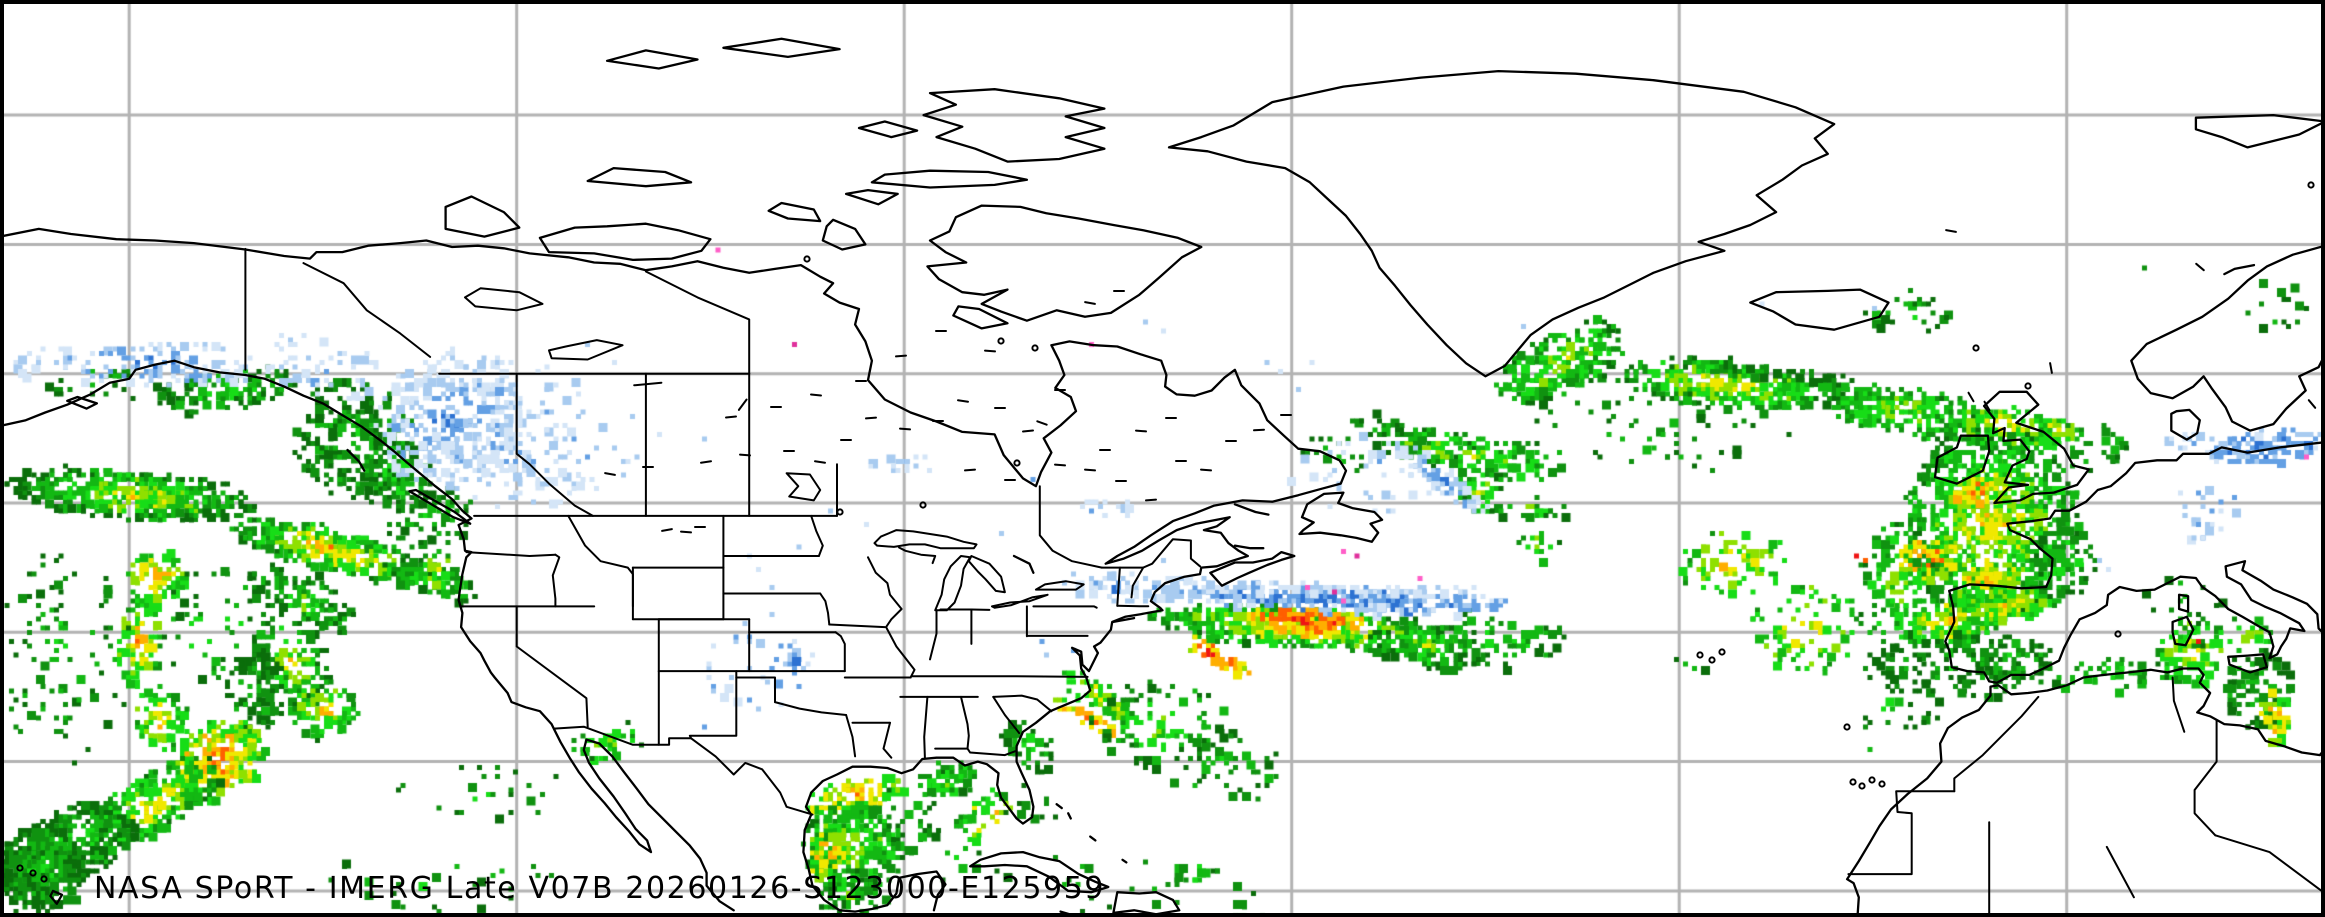 This screenshot has width=2325, height=917. Describe the element at coordinates (1137, 582) in the screenshot. I see `border-vt-nh` at that location.